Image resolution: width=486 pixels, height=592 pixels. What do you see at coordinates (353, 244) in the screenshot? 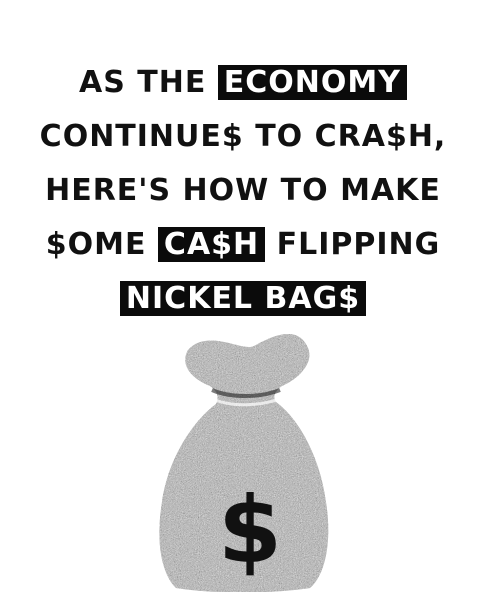
I see `headline-text: Flipping` at bounding box center [353, 244].